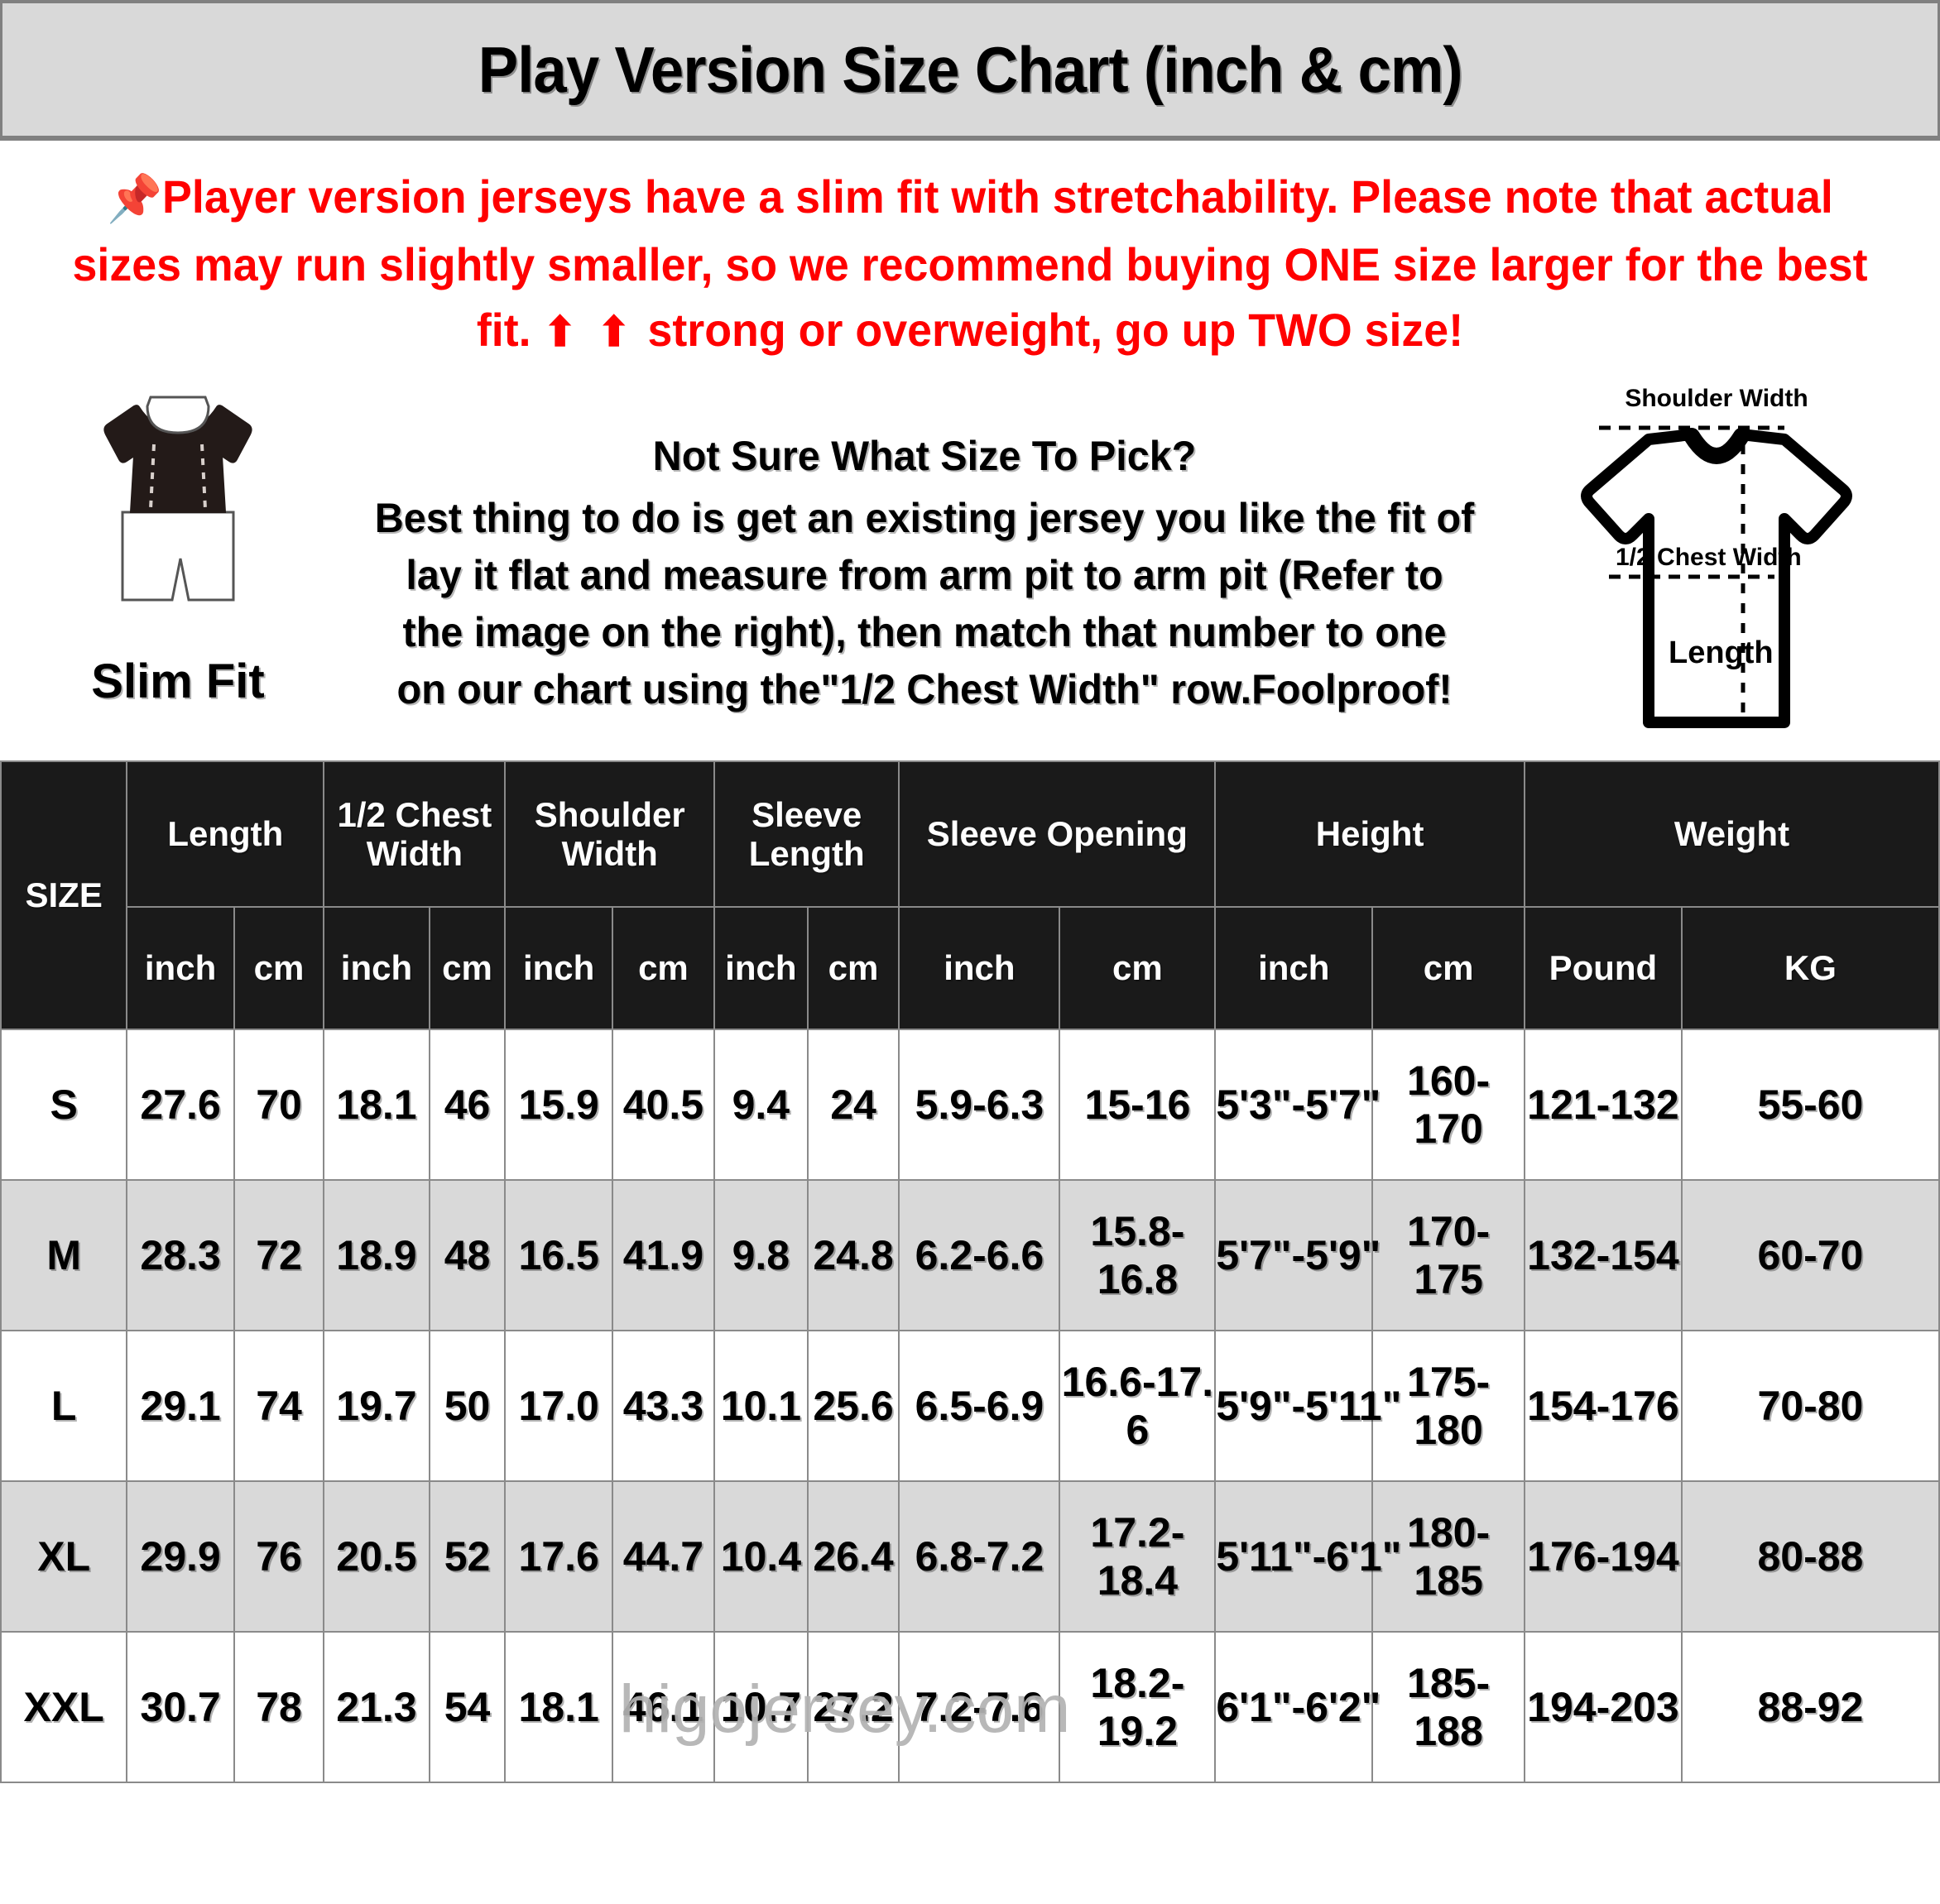 This screenshot has height=1904, width=1940. Describe the element at coordinates (64, 1104) in the screenshot. I see `cell-size: S` at that location.